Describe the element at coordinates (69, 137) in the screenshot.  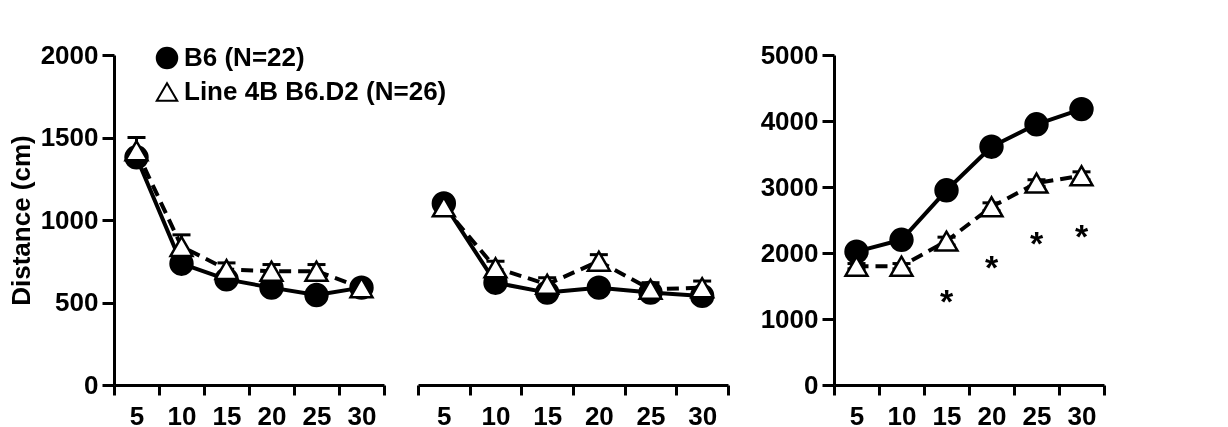
I see `y-tick-label: 1500` at that location.